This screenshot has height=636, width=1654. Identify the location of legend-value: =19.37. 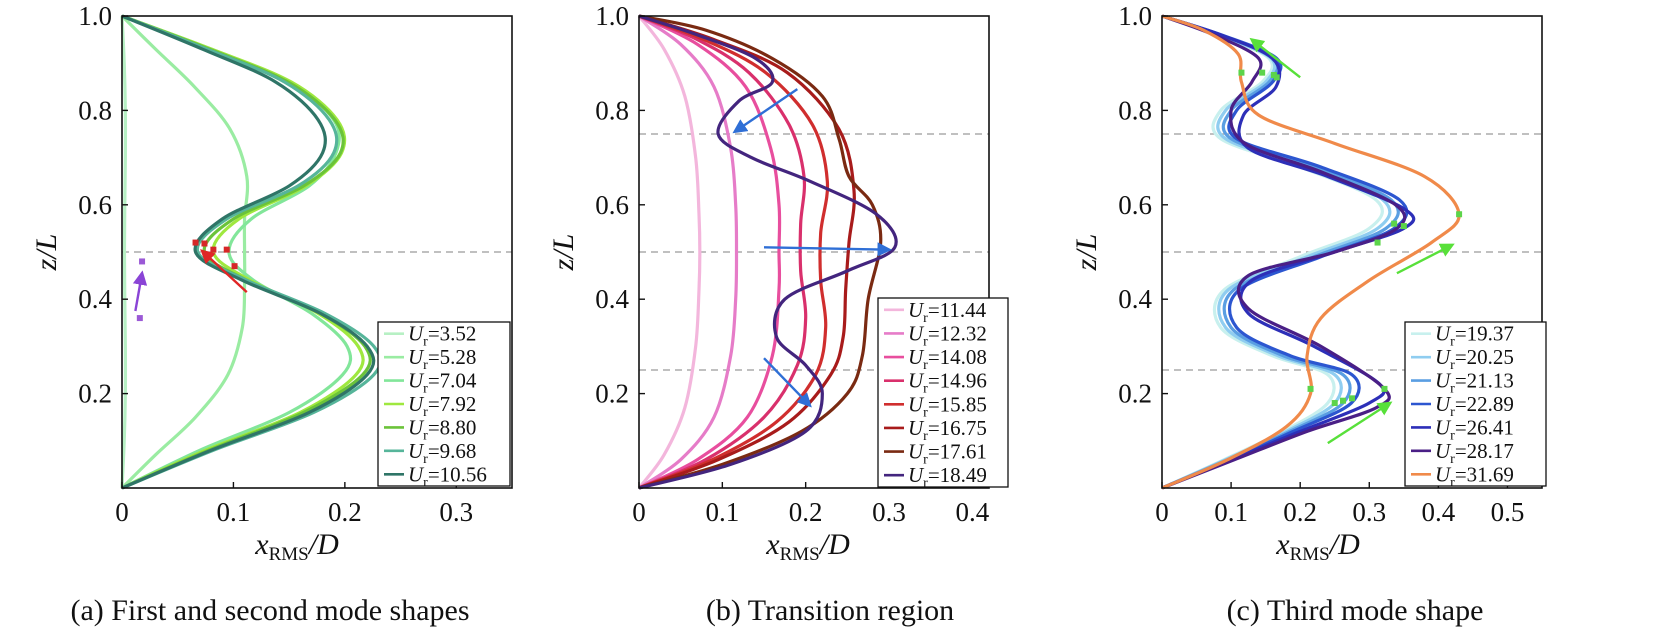
(1484, 334).